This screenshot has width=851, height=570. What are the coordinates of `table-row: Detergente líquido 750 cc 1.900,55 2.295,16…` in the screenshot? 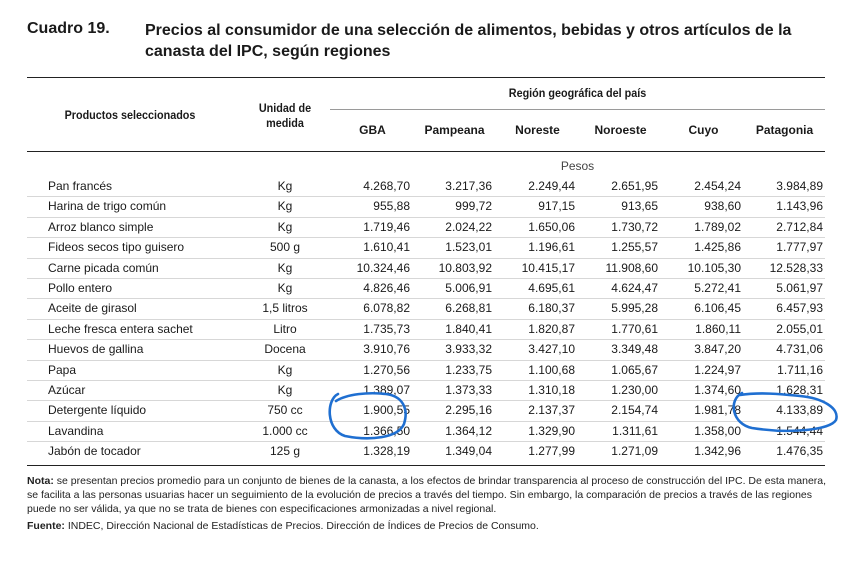 It's located at (432, 410).